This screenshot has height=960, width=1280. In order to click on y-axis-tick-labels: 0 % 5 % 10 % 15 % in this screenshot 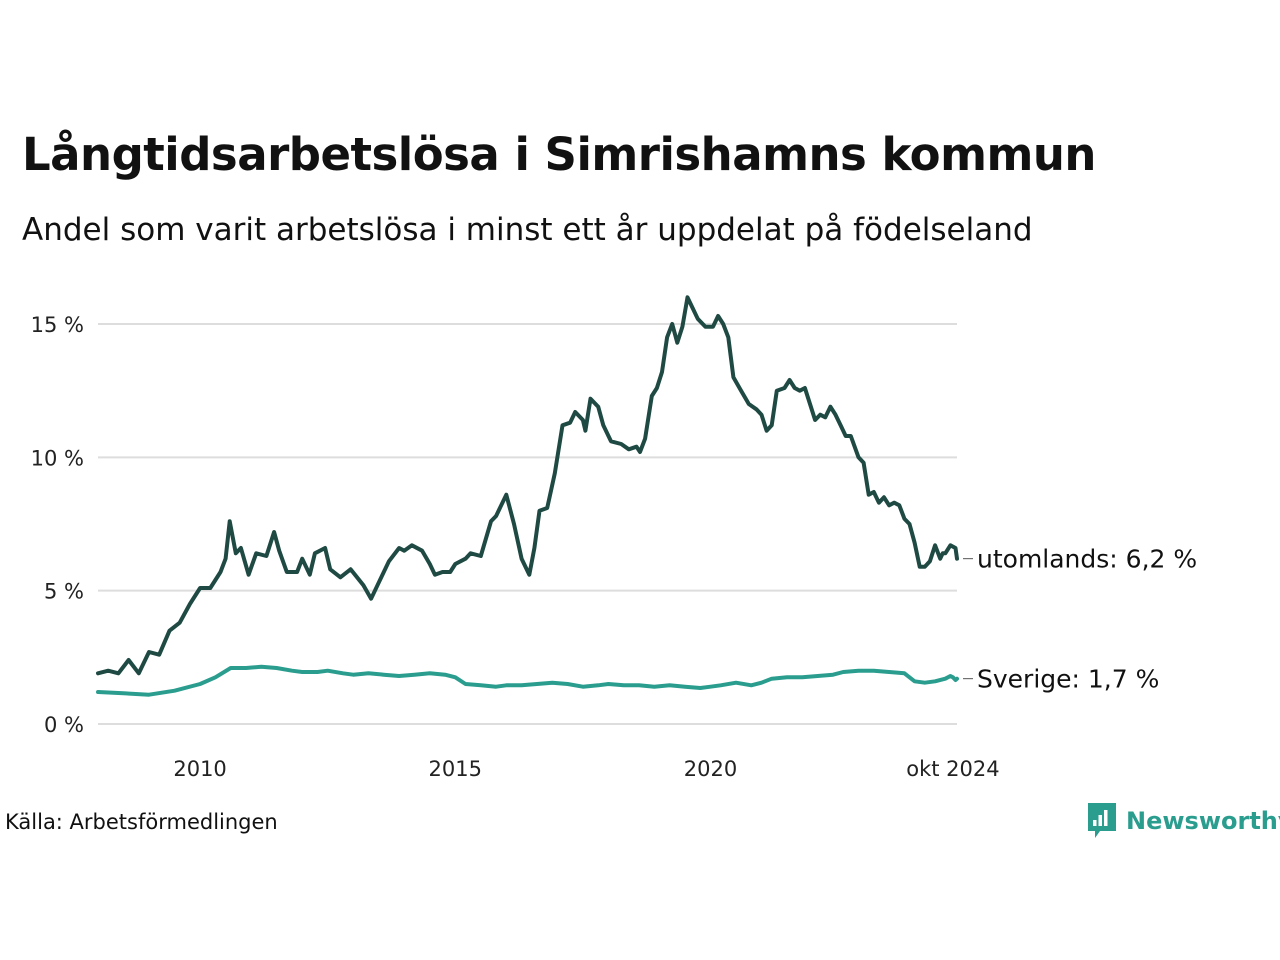, I will do `click(57, 525)`.